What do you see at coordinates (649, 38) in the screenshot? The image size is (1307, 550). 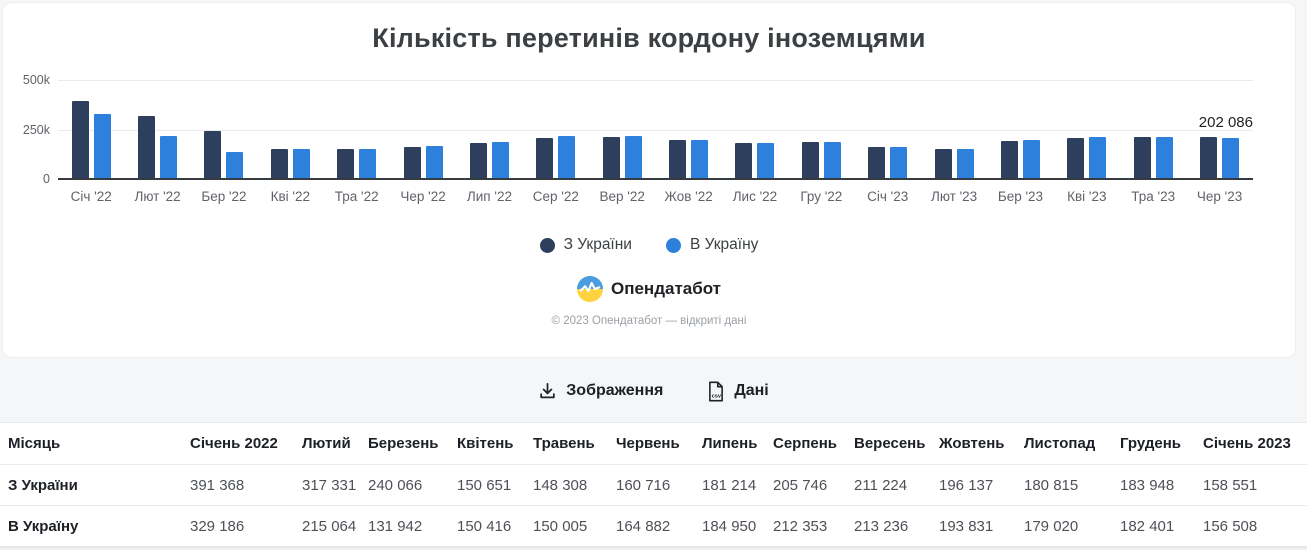 I see `chart-title: Кількість перетинів кордону іноземцями` at bounding box center [649, 38].